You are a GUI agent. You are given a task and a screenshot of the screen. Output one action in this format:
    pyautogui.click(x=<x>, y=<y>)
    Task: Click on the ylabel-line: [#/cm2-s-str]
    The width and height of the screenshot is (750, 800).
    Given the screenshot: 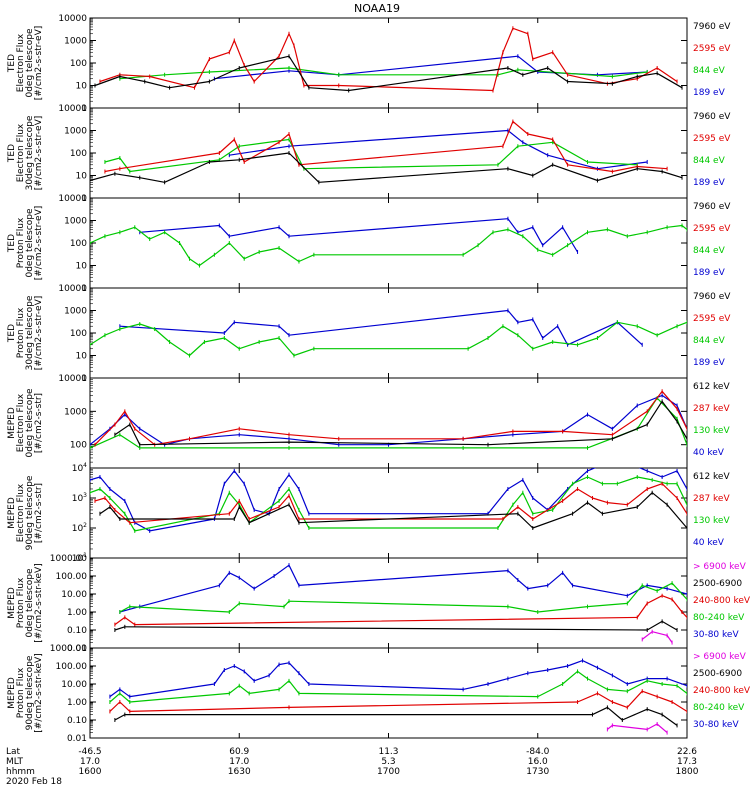 What is the action you would take?
    pyautogui.click(x=39, y=423)
    